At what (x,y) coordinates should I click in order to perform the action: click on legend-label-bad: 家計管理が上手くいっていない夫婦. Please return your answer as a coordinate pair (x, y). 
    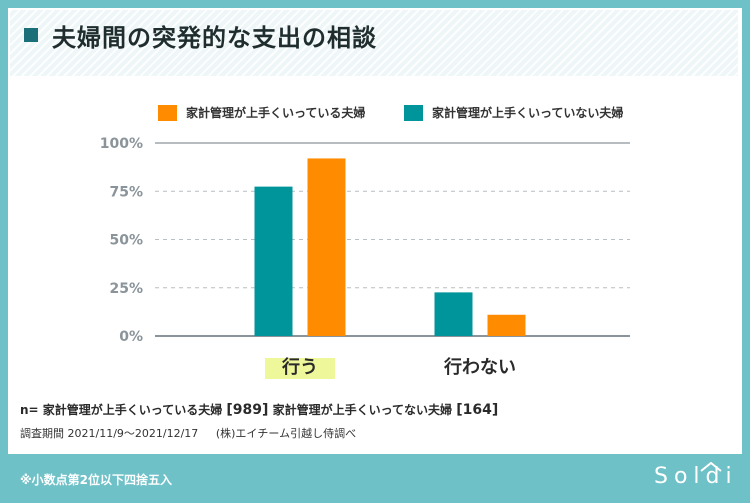
    Looking at the image, I should click on (528, 113).